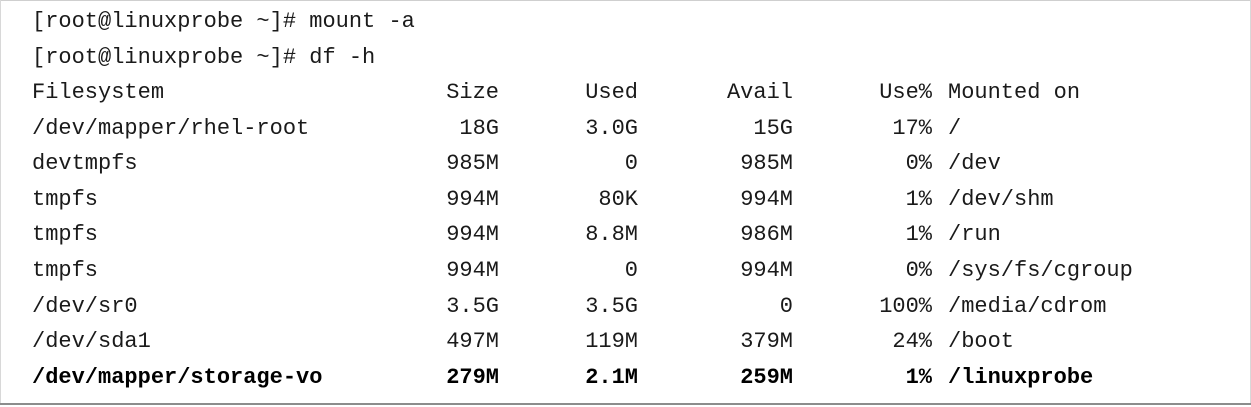  What do you see at coordinates (611, 235) in the screenshot?
I see `cell-used: 8.8M` at bounding box center [611, 235].